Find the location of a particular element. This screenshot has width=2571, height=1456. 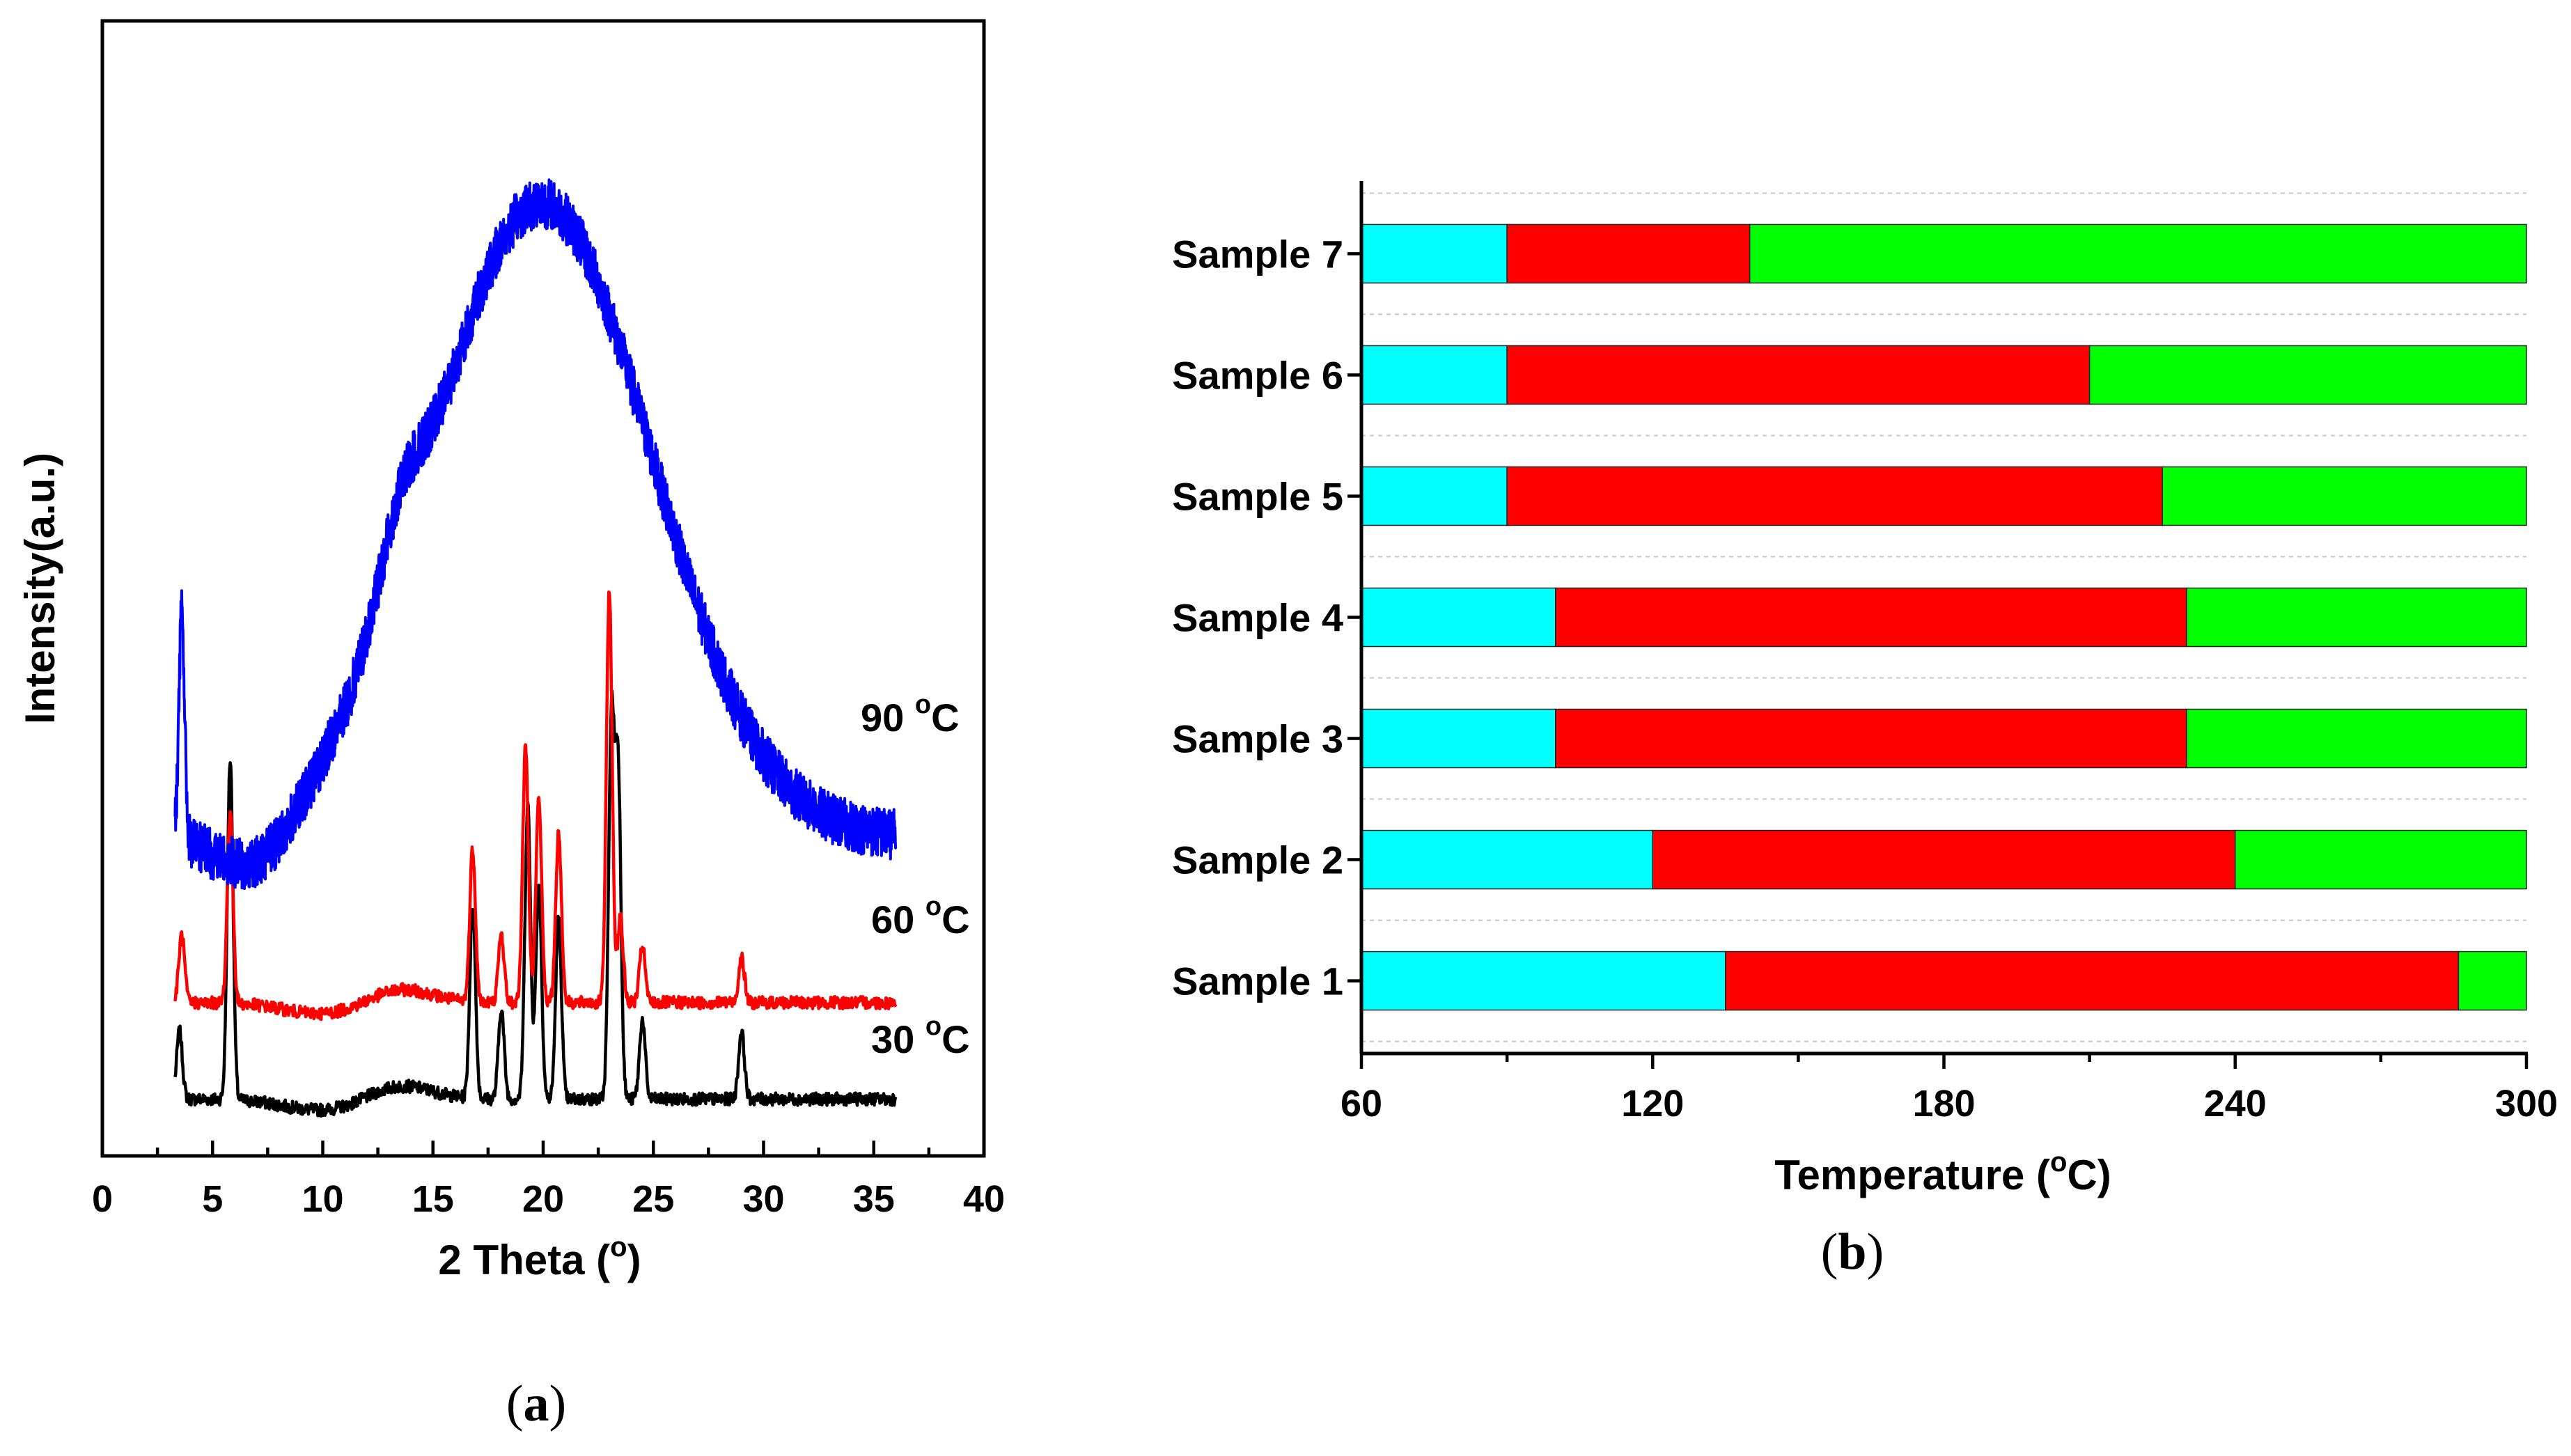

bar-category-label: Sample 5 is located at coordinates (1257, 496).